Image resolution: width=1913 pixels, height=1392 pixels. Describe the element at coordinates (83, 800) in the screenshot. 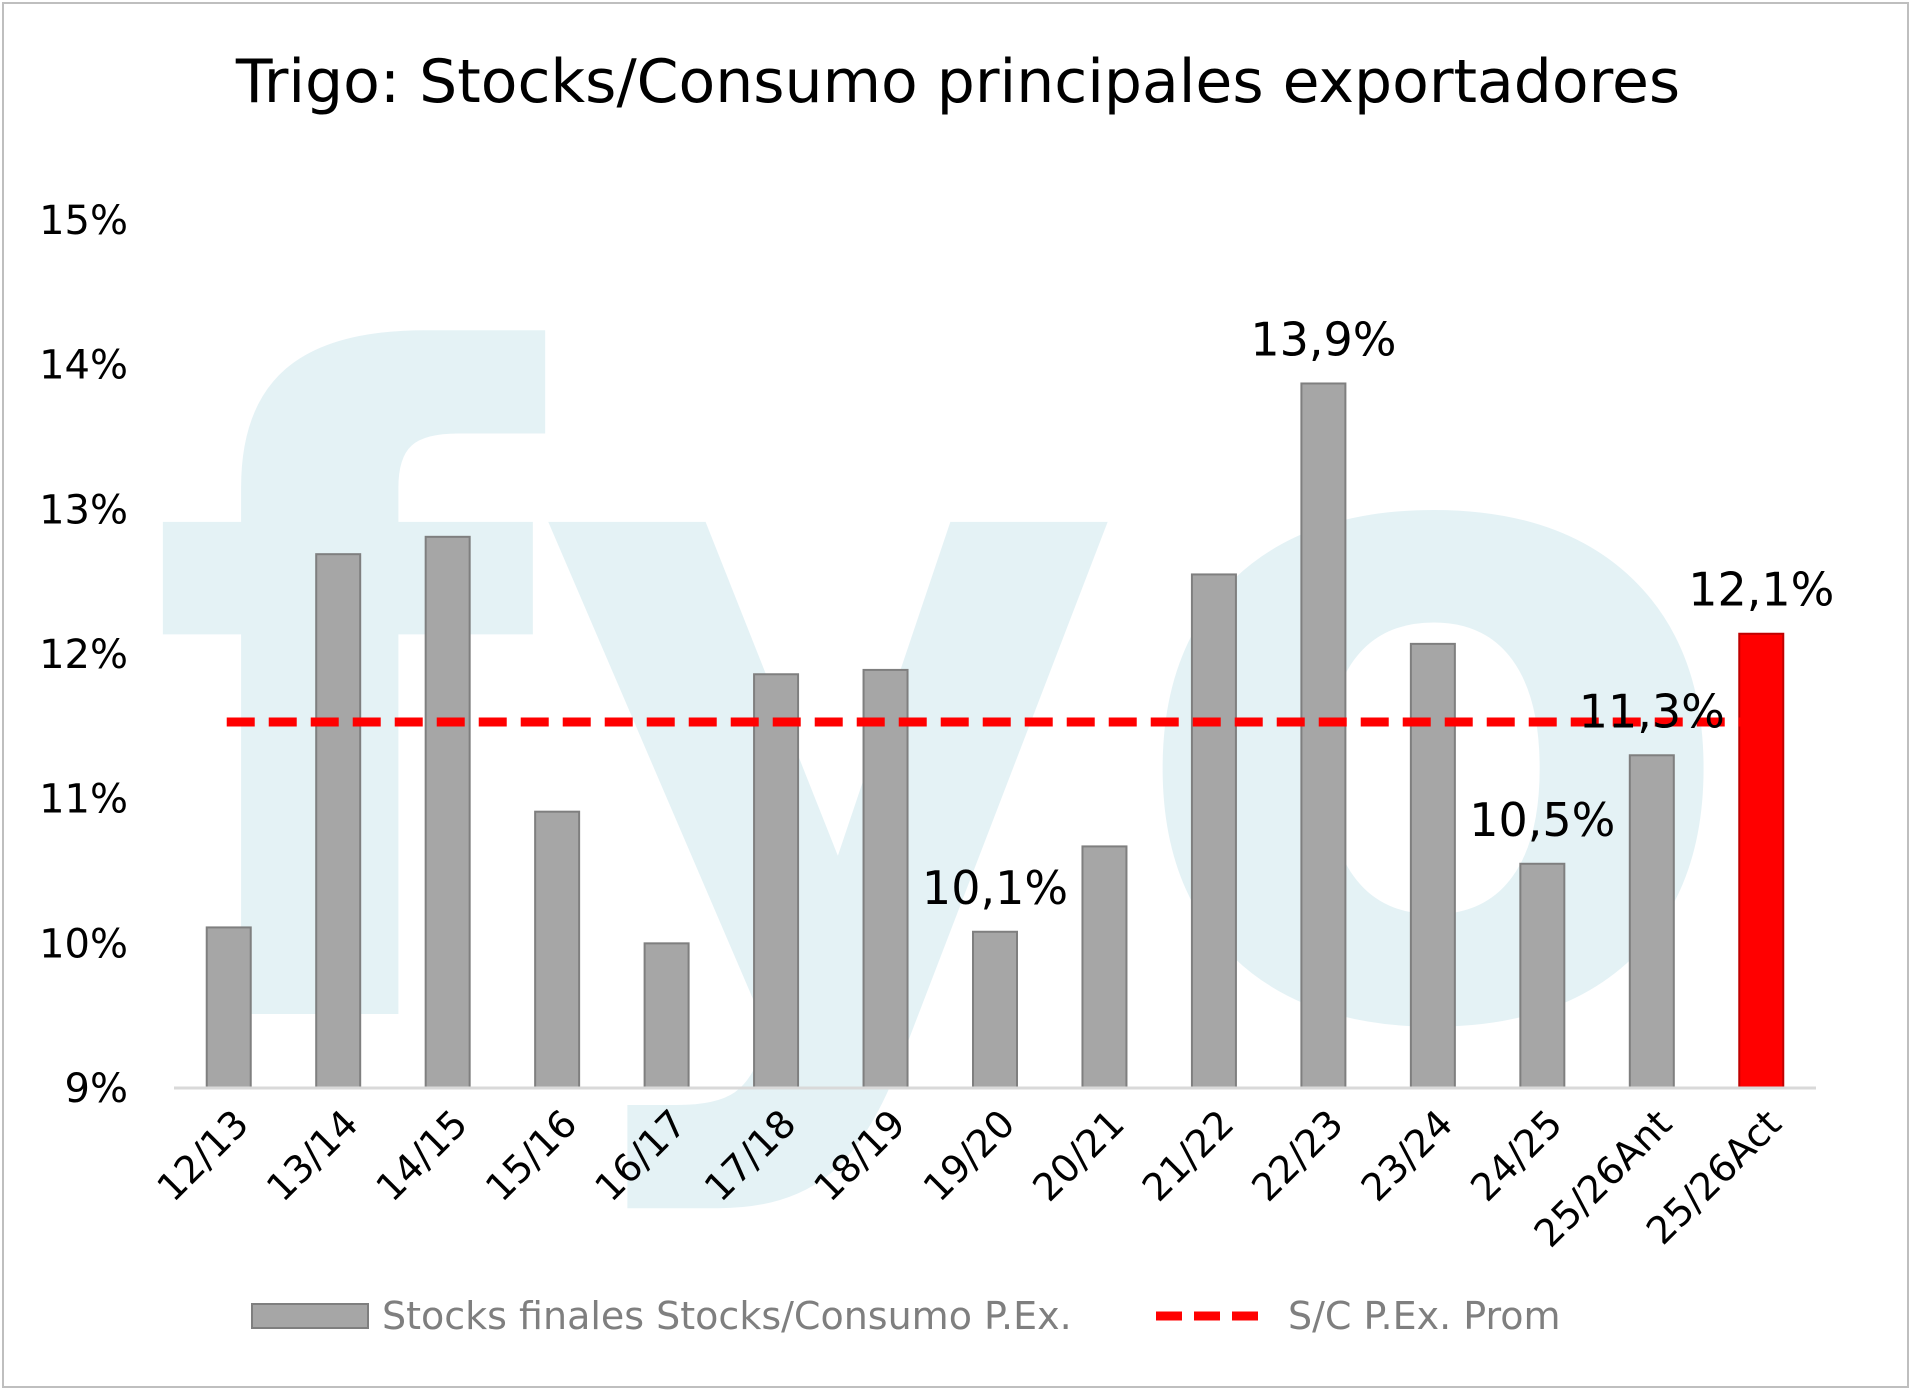

I see `y-tick-label: 11%` at that location.